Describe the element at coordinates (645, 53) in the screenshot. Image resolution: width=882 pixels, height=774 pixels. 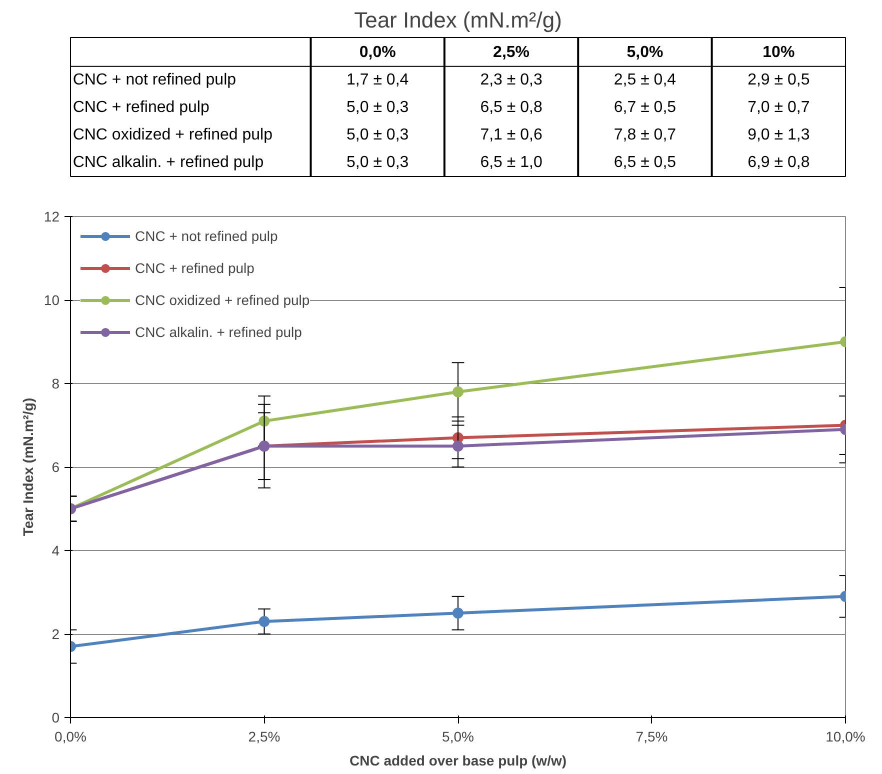
I see `category-label: 5,0%` at that location.